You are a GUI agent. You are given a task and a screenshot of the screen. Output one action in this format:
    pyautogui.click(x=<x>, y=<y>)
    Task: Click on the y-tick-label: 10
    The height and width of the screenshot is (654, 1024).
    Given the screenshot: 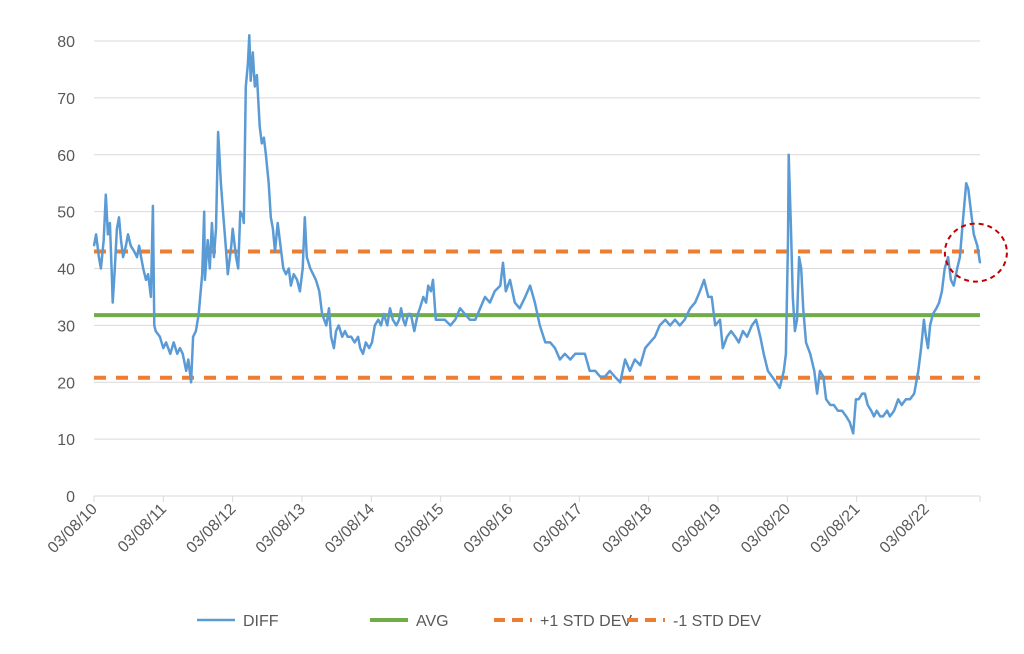 What is the action you would take?
    pyautogui.click(x=66, y=440)
    